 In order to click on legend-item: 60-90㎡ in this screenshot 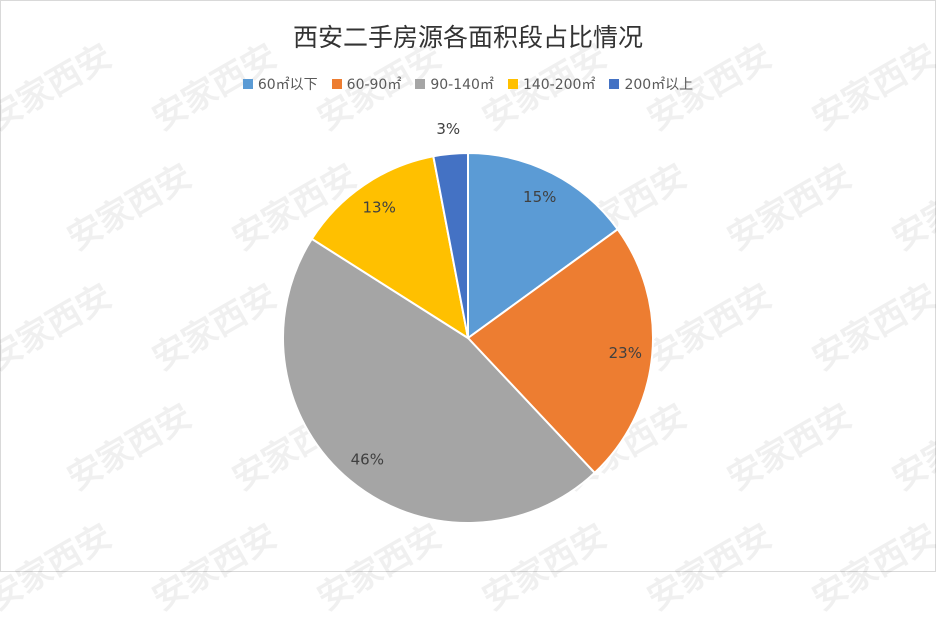, I will do `click(366, 84)`.